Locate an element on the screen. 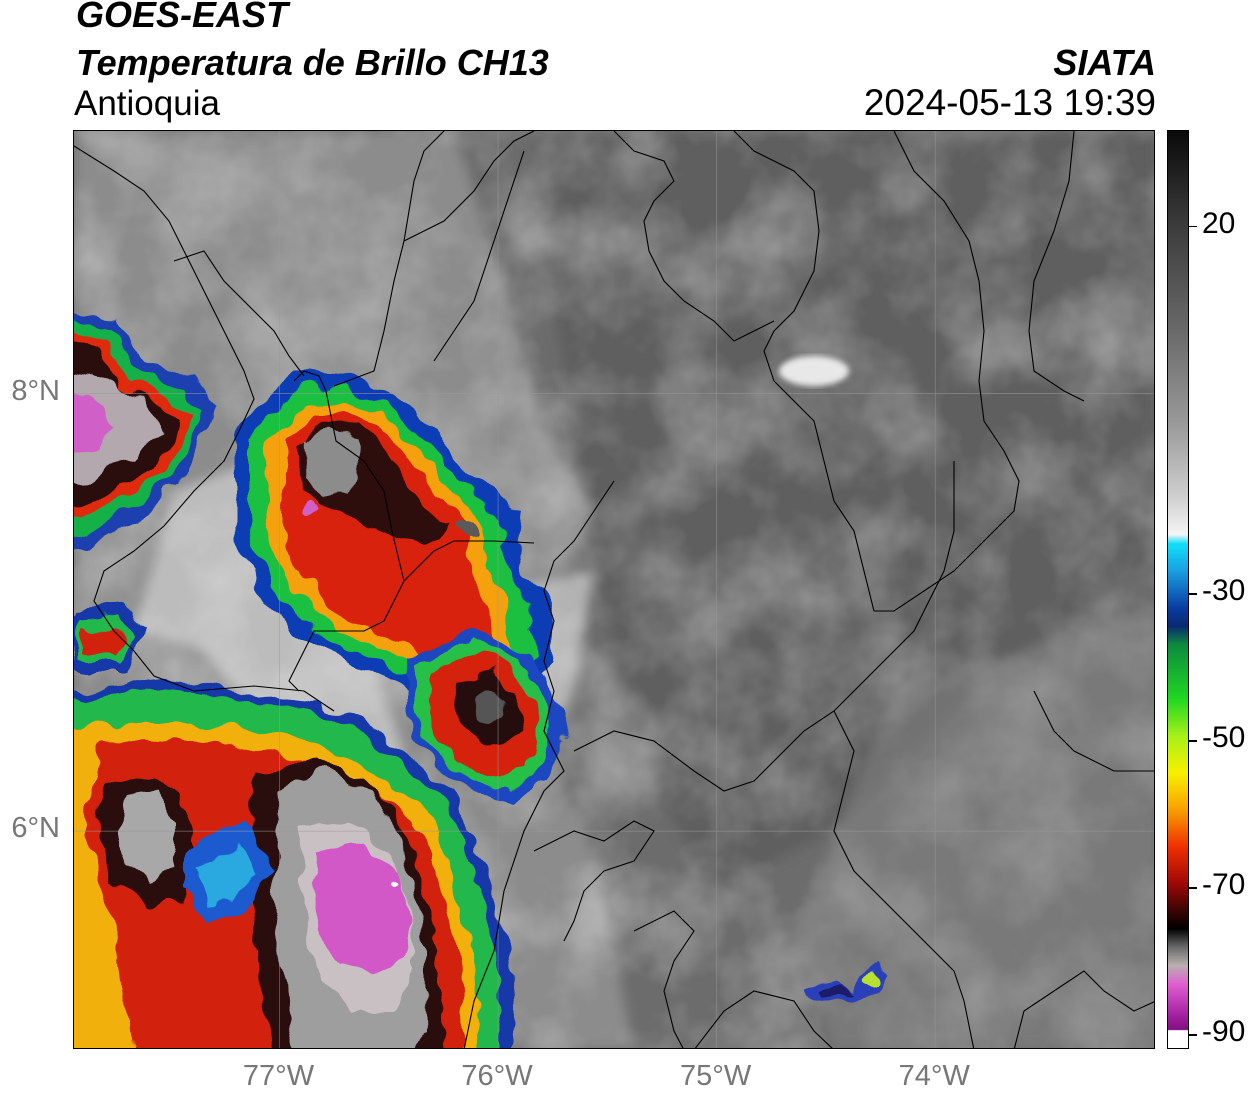 The height and width of the screenshot is (1099, 1252). northwest-cell is located at coordinates (146, 426).